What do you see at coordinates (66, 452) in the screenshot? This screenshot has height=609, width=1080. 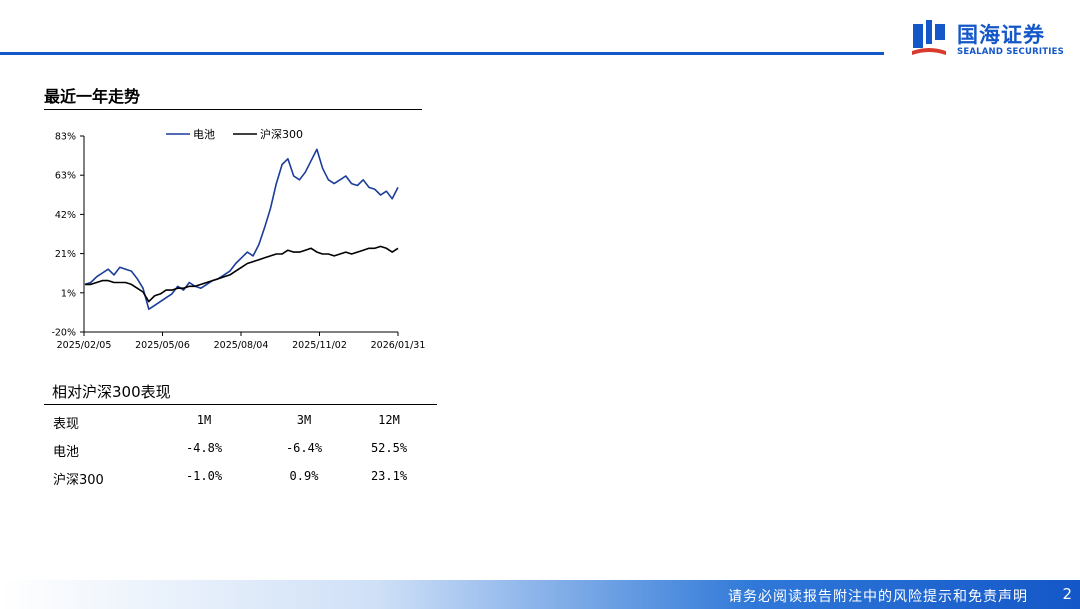 I see `row-name: 电池` at bounding box center [66, 452].